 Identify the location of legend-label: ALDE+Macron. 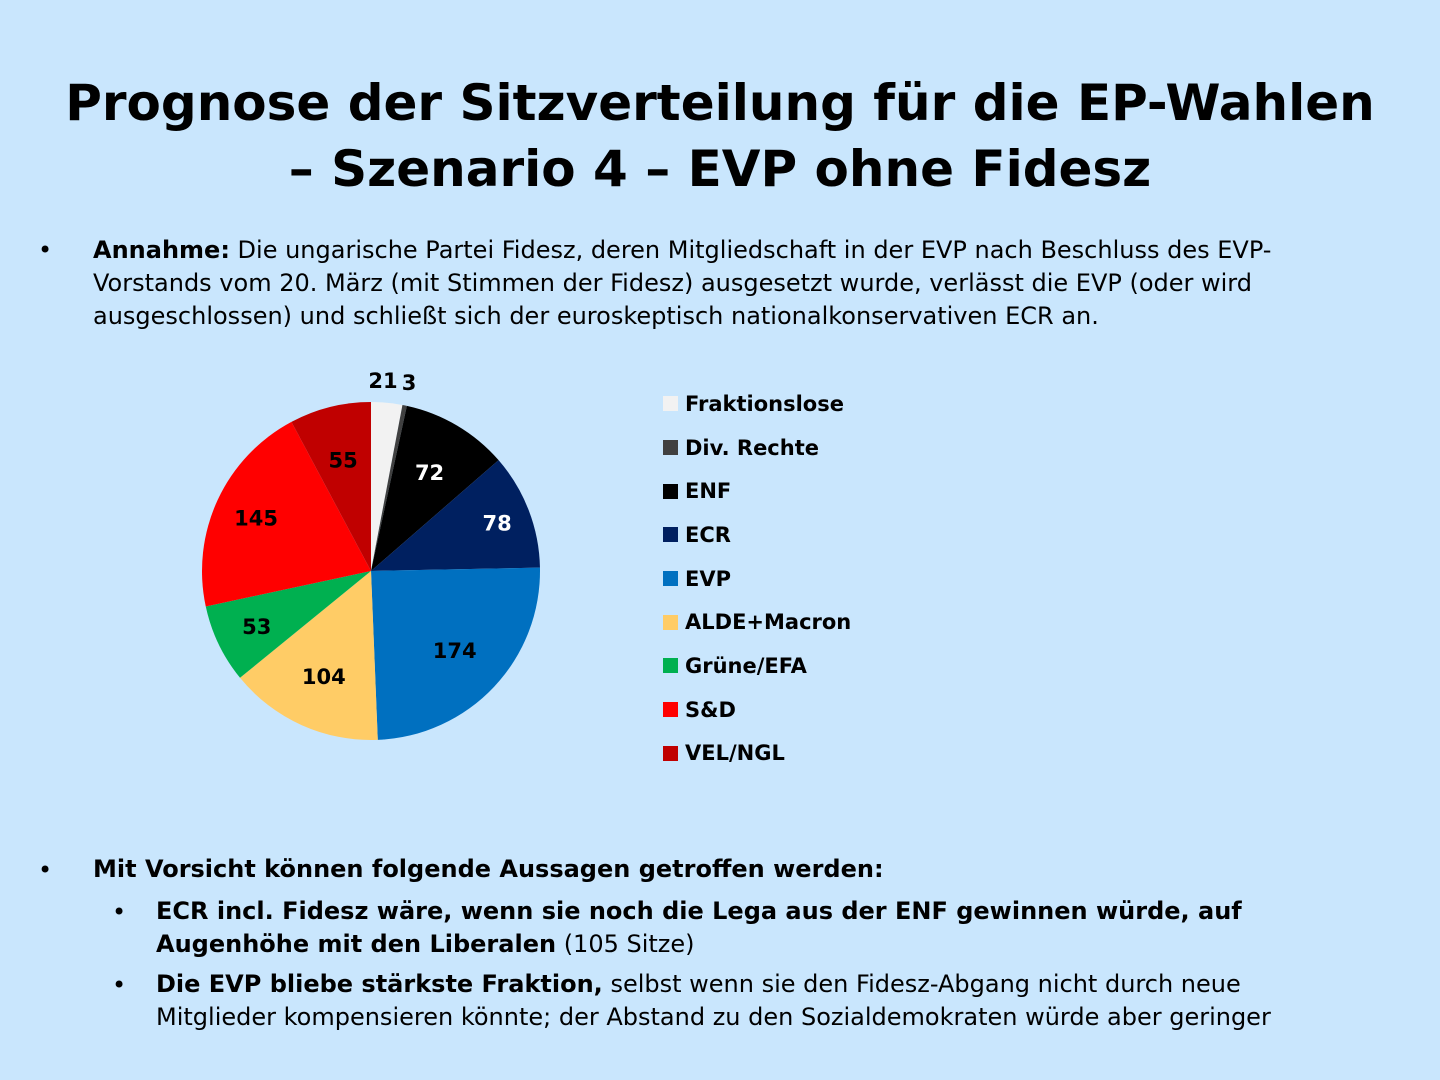
(768, 622).